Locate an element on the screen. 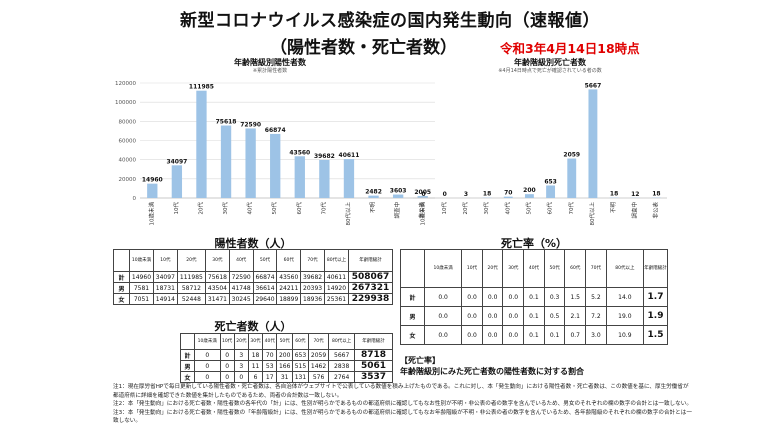 The height and width of the screenshot is (438, 780). positive-ytick-label: 60000 is located at coordinates (128, 142).